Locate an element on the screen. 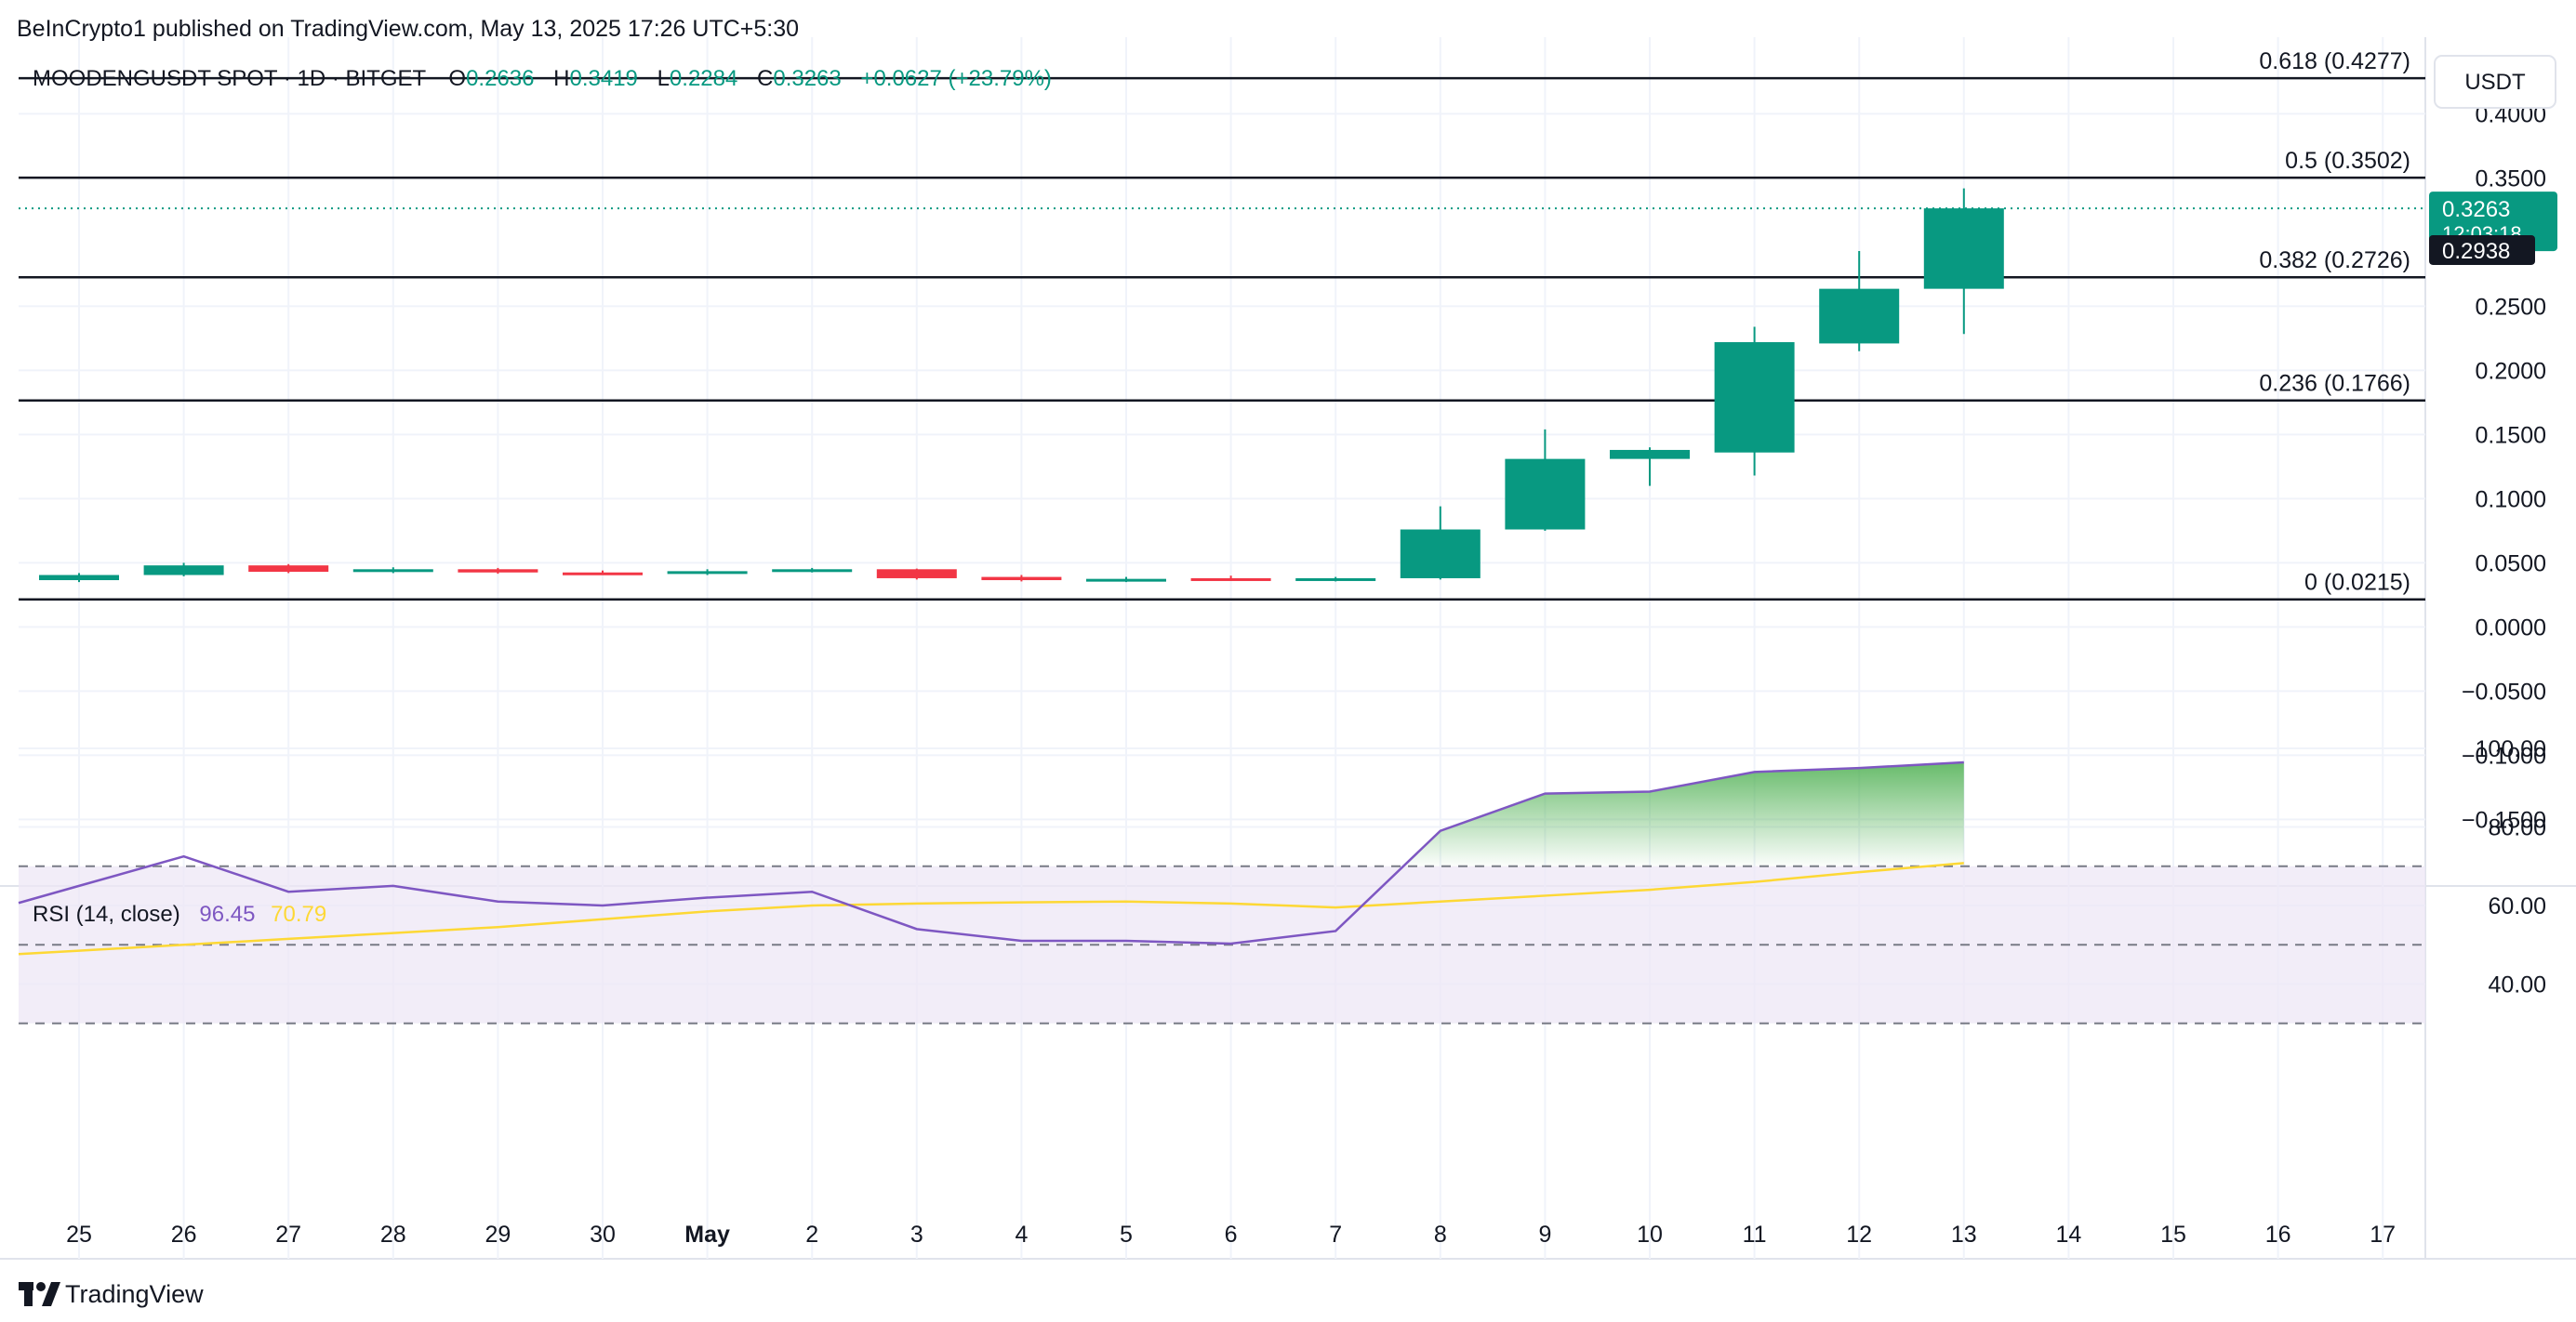 This screenshot has width=2576, height=1322. time-axis-label: 17 is located at coordinates (2383, 1235).